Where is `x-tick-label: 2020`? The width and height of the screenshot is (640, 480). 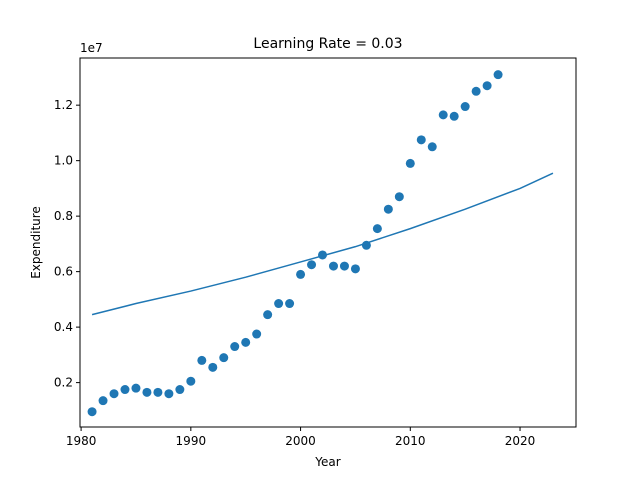
x-tick-label: 2020 is located at coordinates (520, 441).